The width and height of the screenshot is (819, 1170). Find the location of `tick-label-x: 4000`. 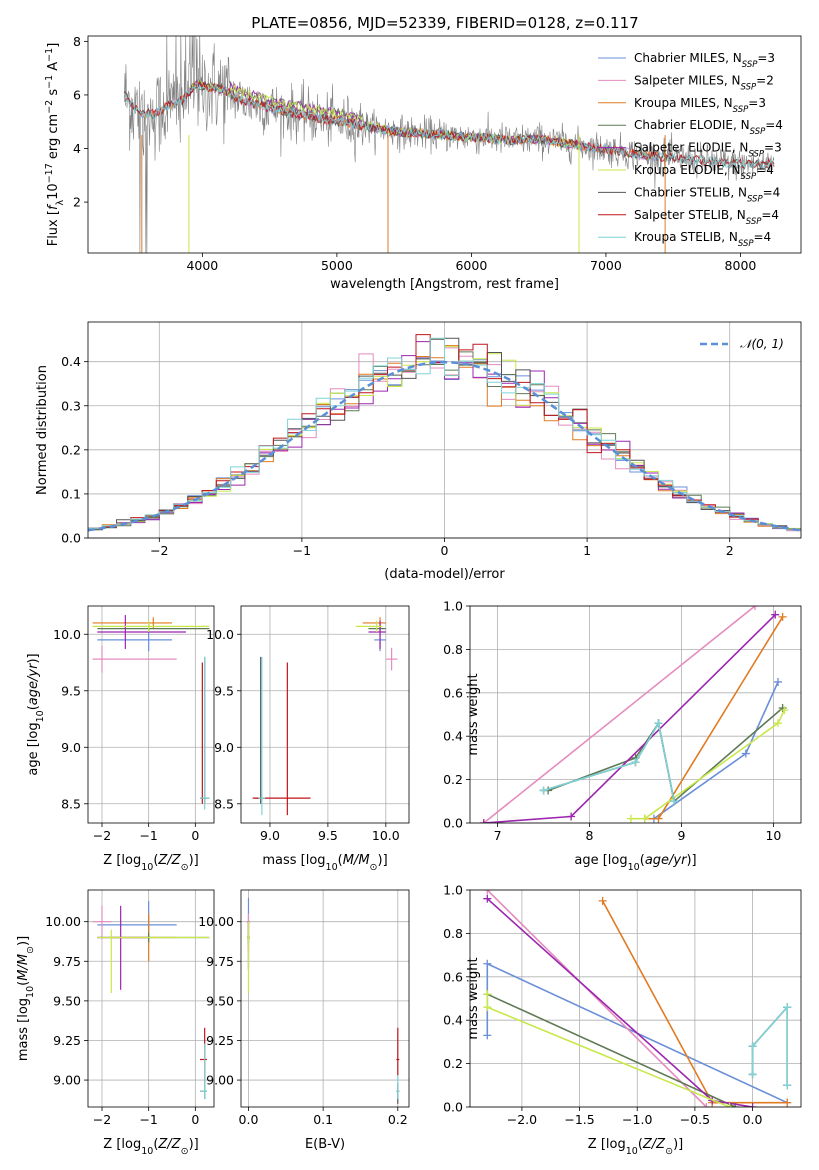

tick-label-x: 4000 is located at coordinates (202, 265).